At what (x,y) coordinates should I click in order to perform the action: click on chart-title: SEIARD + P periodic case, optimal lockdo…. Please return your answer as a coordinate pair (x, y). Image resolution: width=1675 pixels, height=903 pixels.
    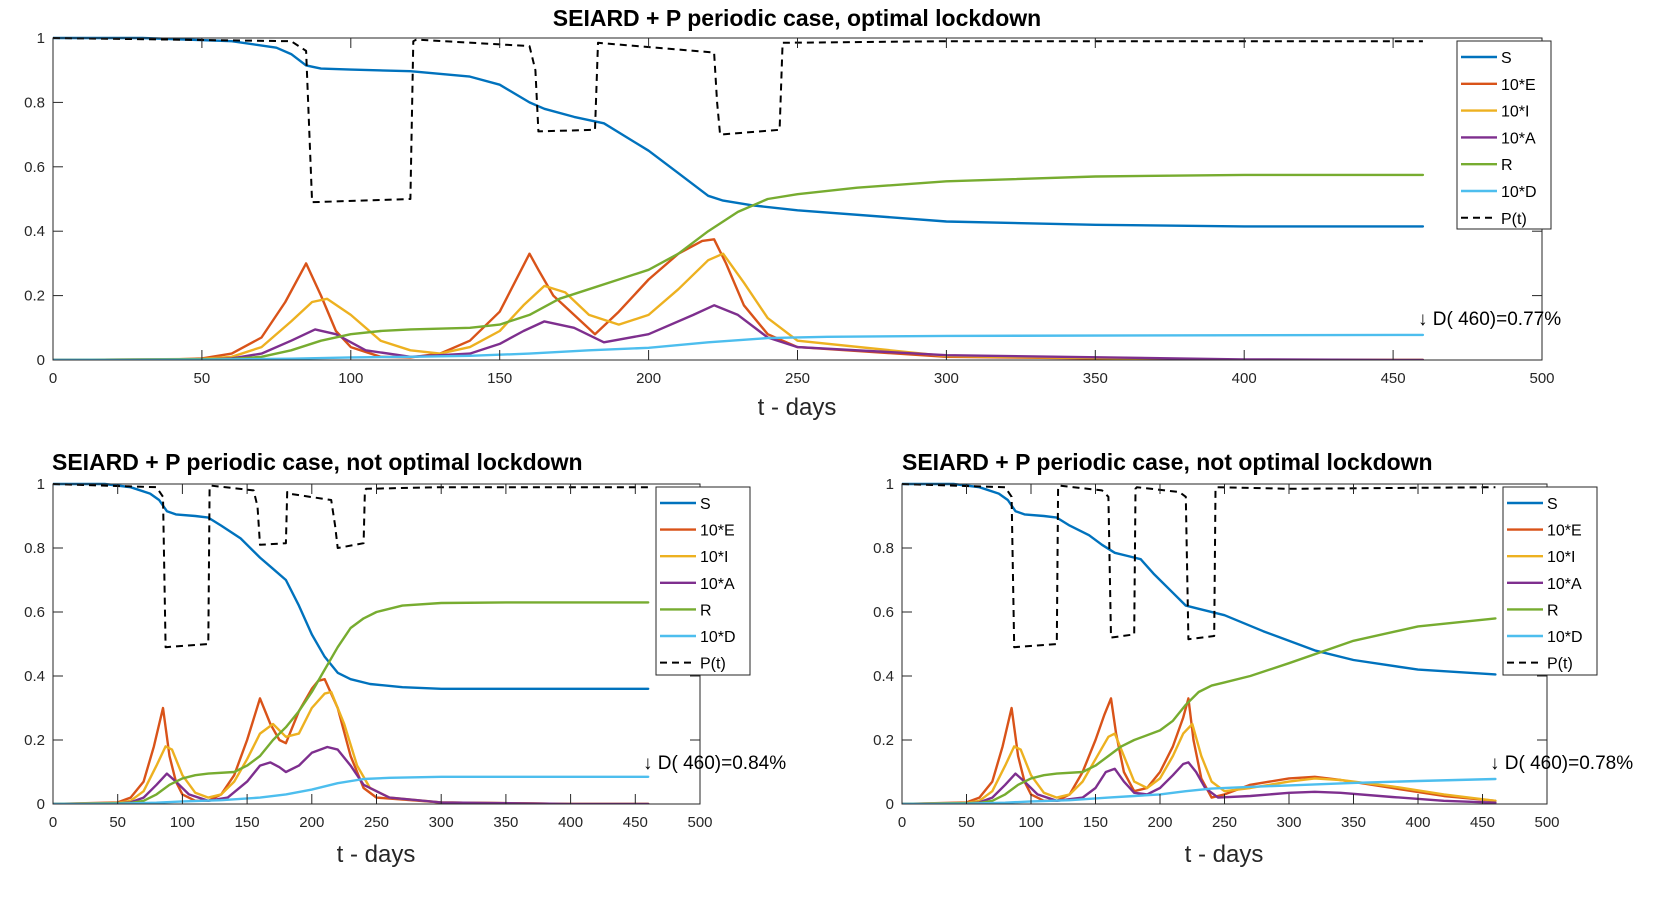
    Looking at the image, I should click on (797, 18).